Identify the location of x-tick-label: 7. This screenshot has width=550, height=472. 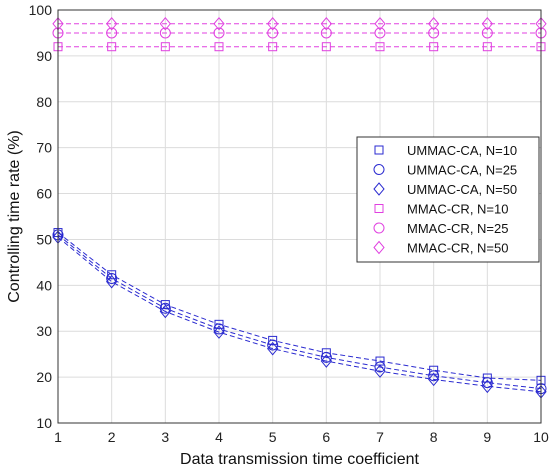
(380, 437).